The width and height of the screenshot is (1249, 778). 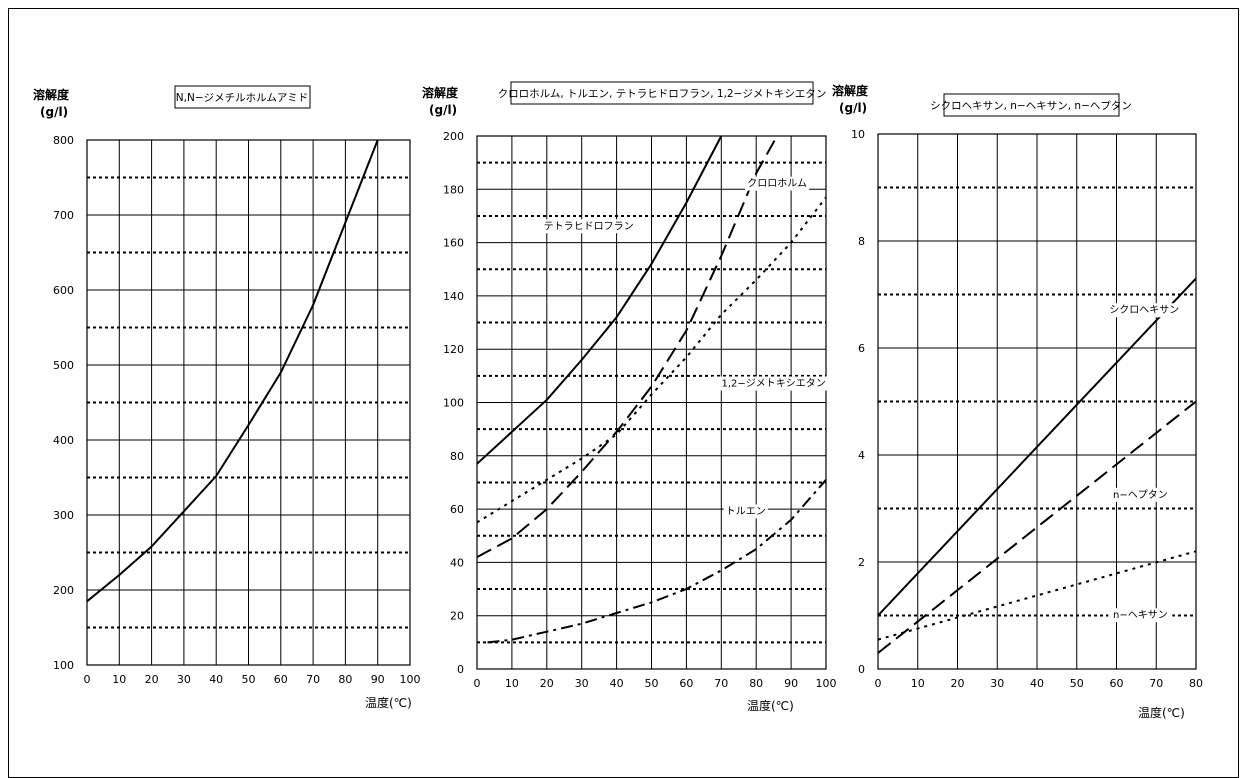 What do you see at coordinates (858, 134) in the screenshot?
I see `y-tick-label: 10` at bounding box center [858, 134].